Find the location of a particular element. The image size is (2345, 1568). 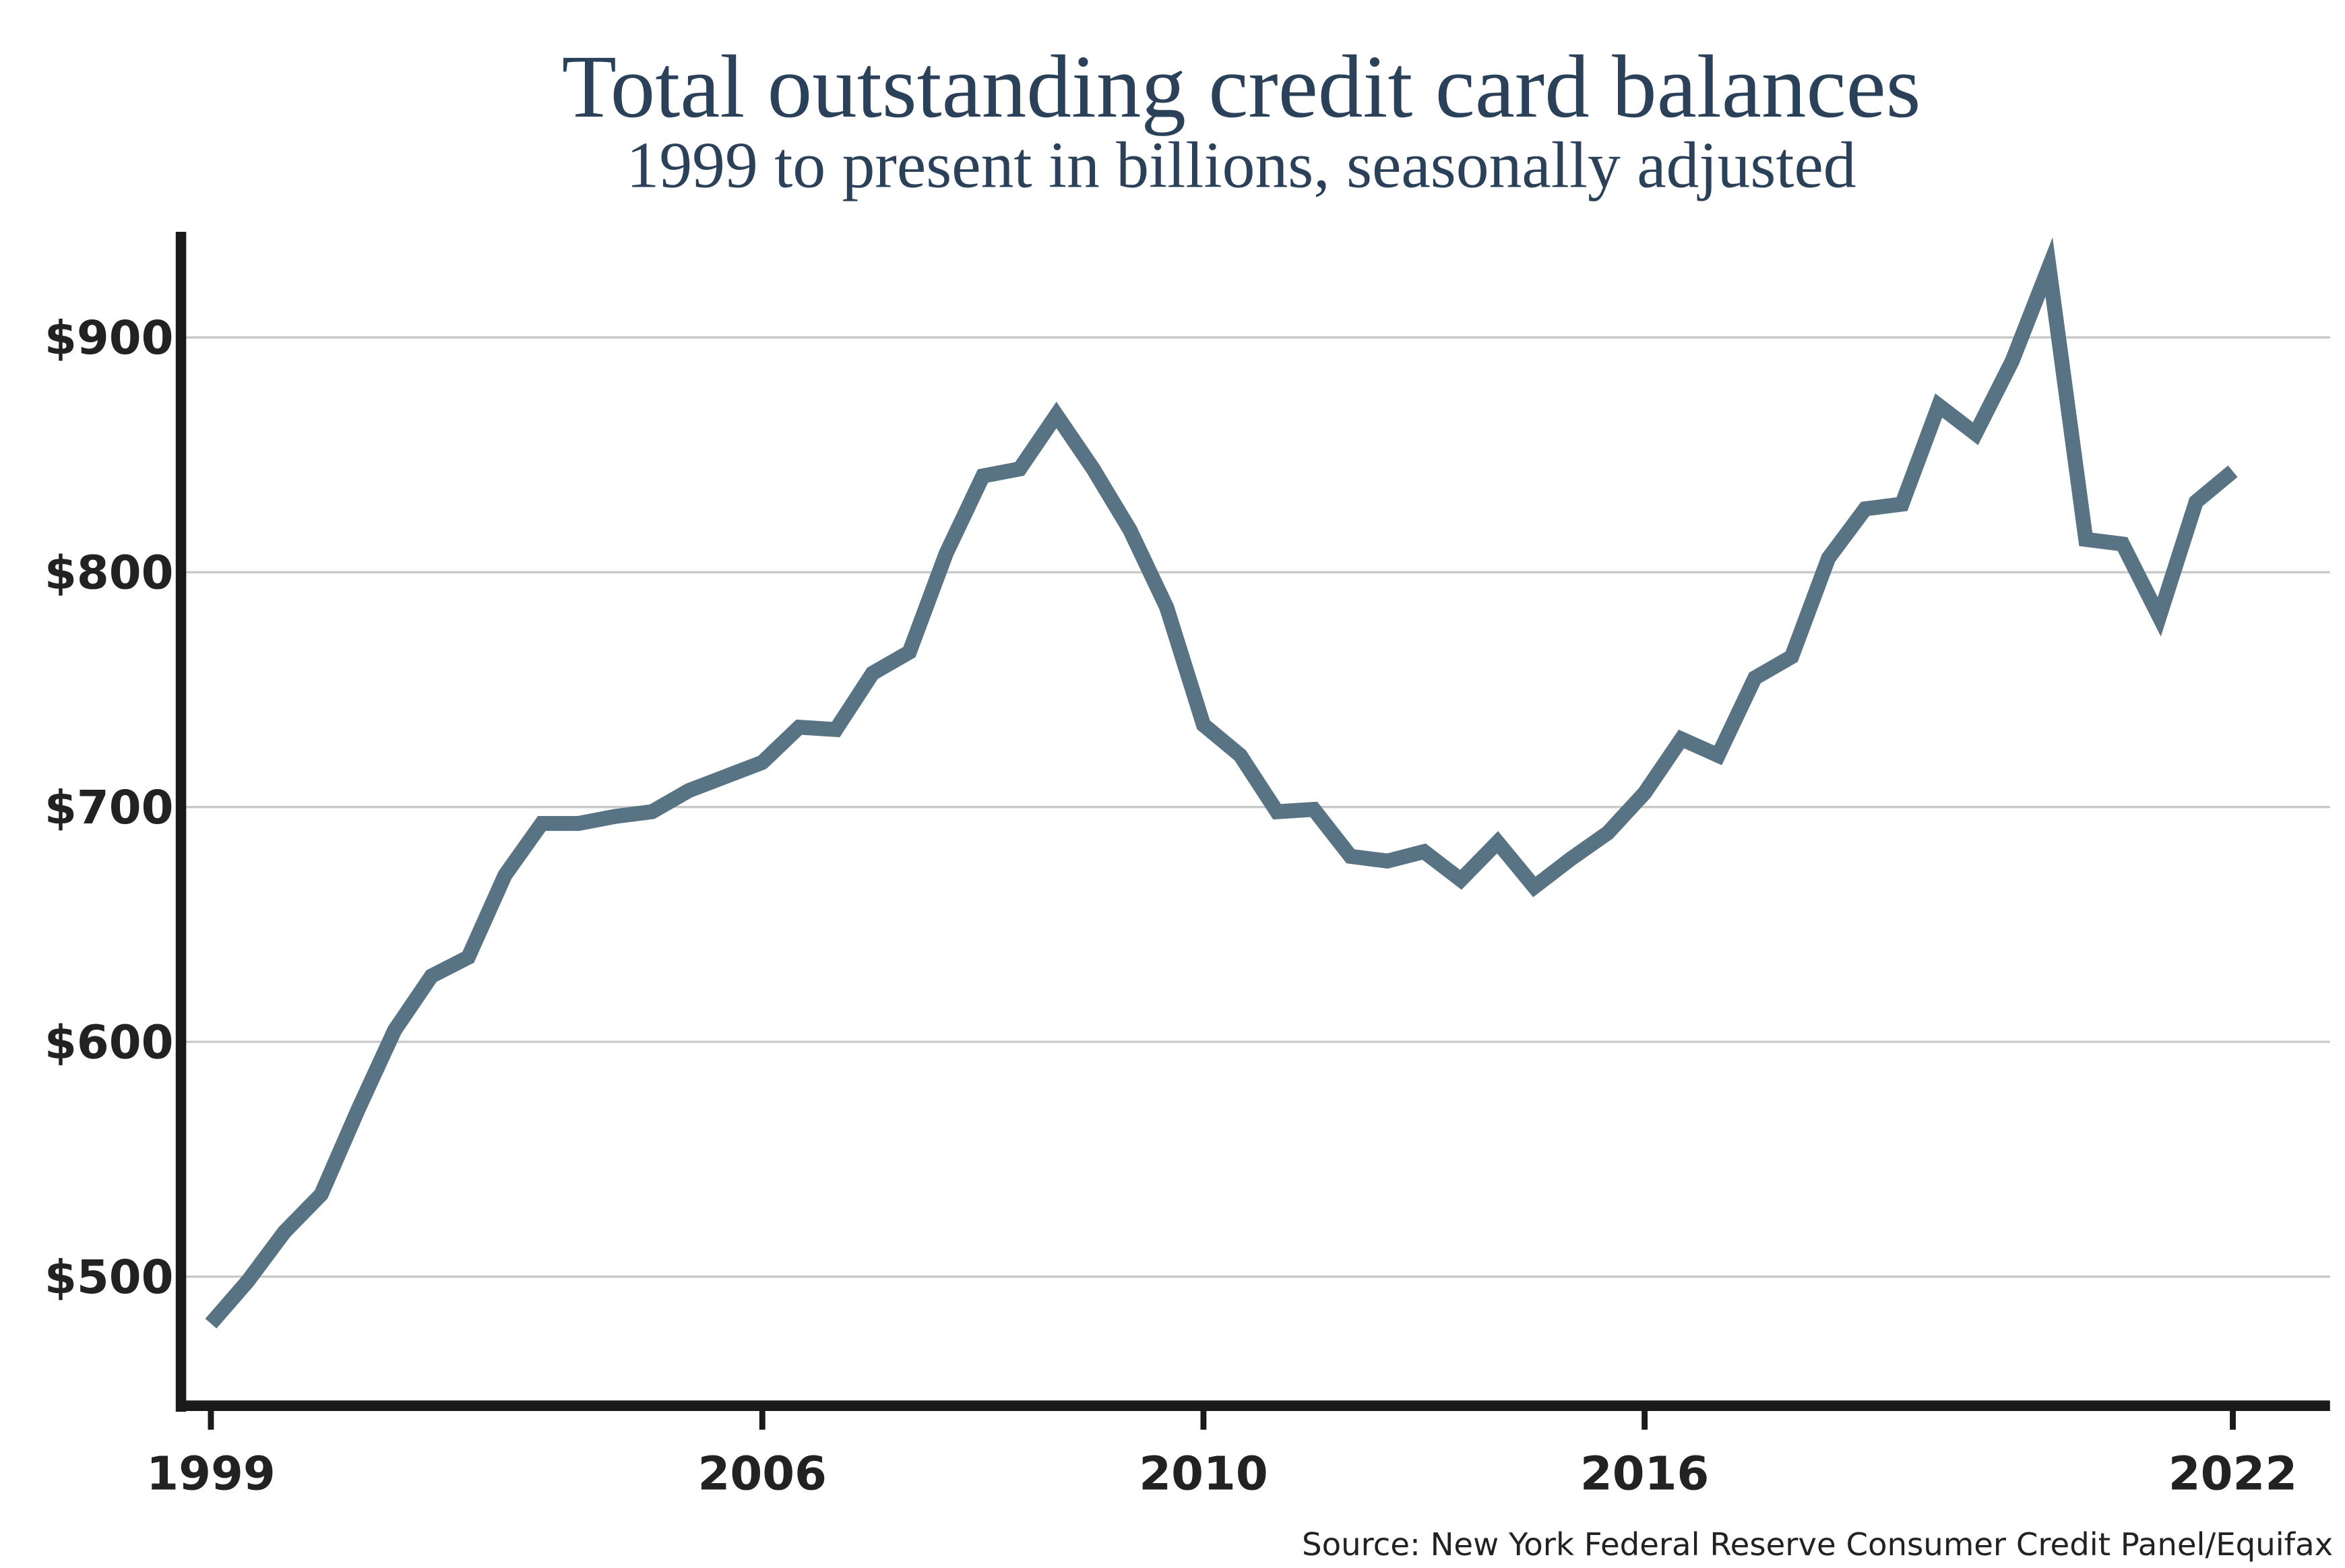

chart-title: Total outstanding credit card balances is located at coordinates (1241, 86).